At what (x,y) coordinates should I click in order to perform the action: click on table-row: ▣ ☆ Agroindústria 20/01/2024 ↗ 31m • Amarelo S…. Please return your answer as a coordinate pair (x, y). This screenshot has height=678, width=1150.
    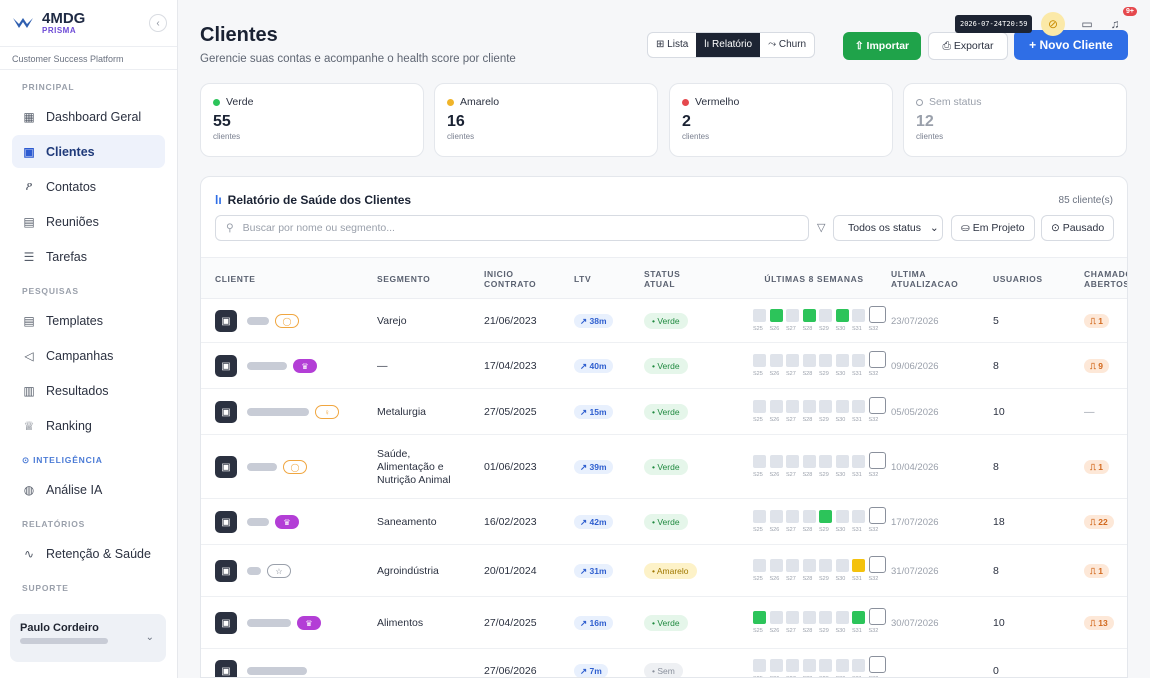
    Looking at the image, I should click on (664, 571).